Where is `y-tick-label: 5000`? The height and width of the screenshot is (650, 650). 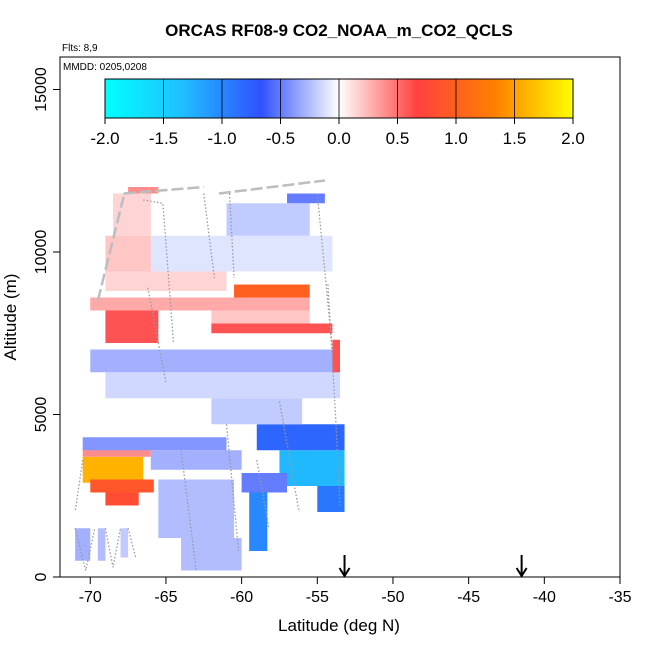 y-tick-label: 5000 is located at coordinates (41, 415).